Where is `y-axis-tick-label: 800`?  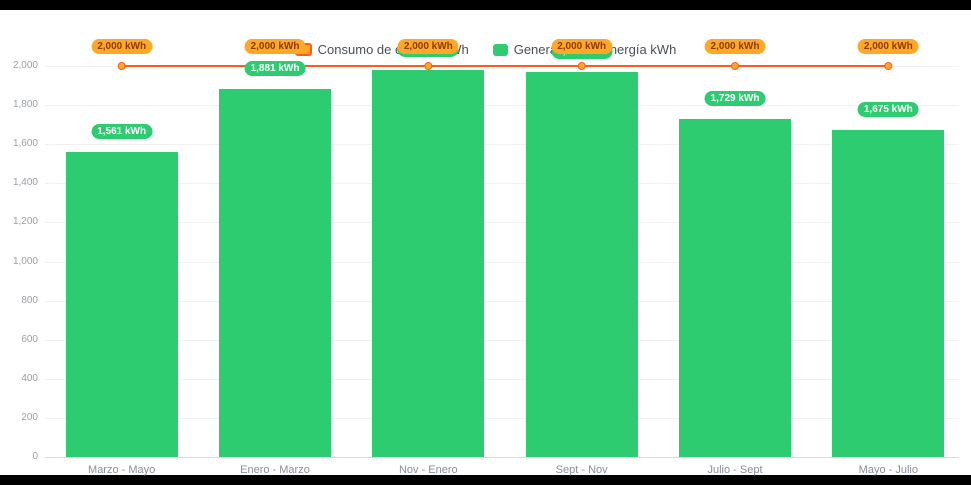 y-axis-tick-label: 800 is located at coordinates (29, 300).